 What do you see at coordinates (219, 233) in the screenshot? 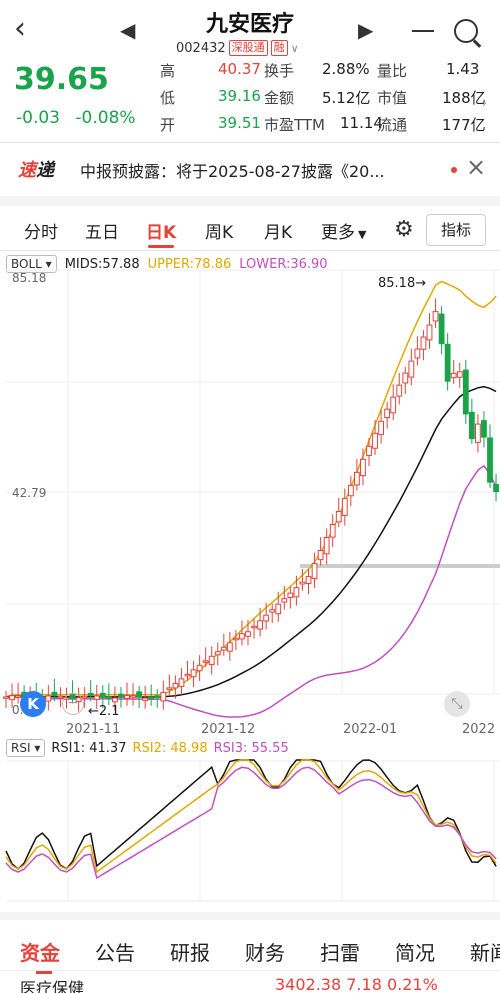
I see `tab-weekly-k: 周K` at bounding box center [219, 233].